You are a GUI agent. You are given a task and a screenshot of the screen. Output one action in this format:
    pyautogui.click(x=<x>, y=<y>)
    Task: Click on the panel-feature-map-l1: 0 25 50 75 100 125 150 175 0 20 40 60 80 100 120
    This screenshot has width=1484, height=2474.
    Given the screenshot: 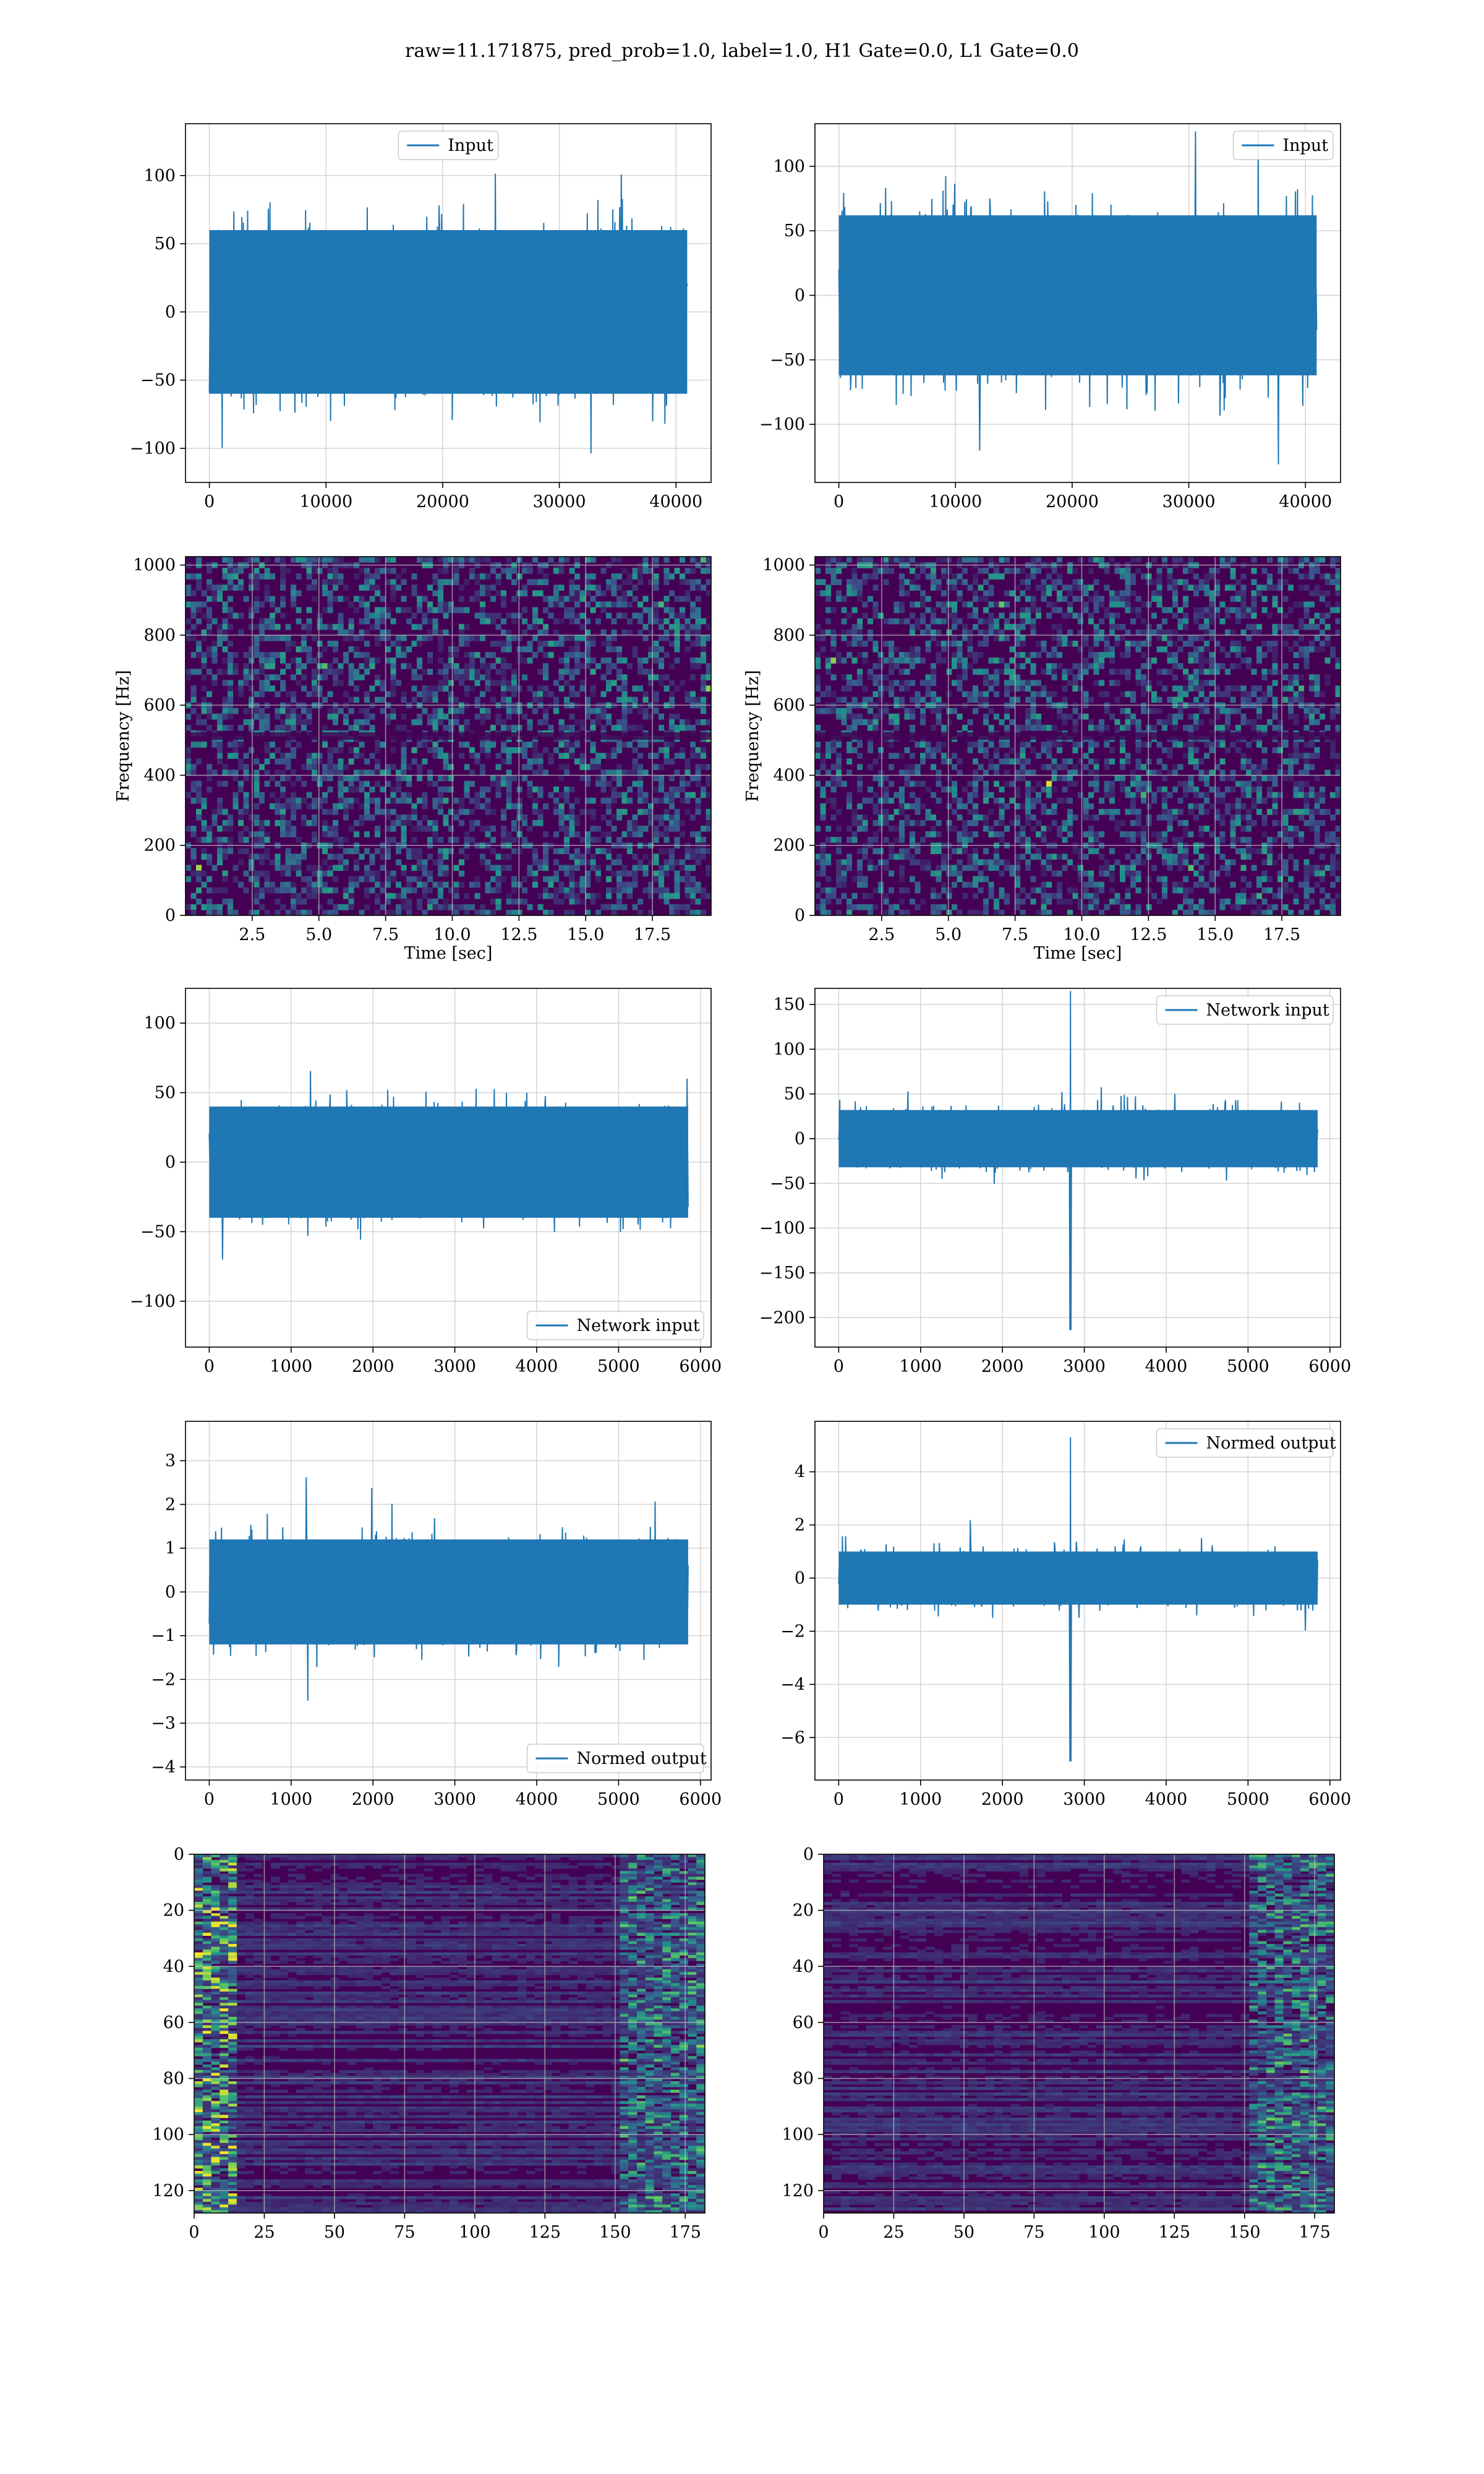 What is the action you would take?
    pyautogui.click(x=1058, y=2044)
    